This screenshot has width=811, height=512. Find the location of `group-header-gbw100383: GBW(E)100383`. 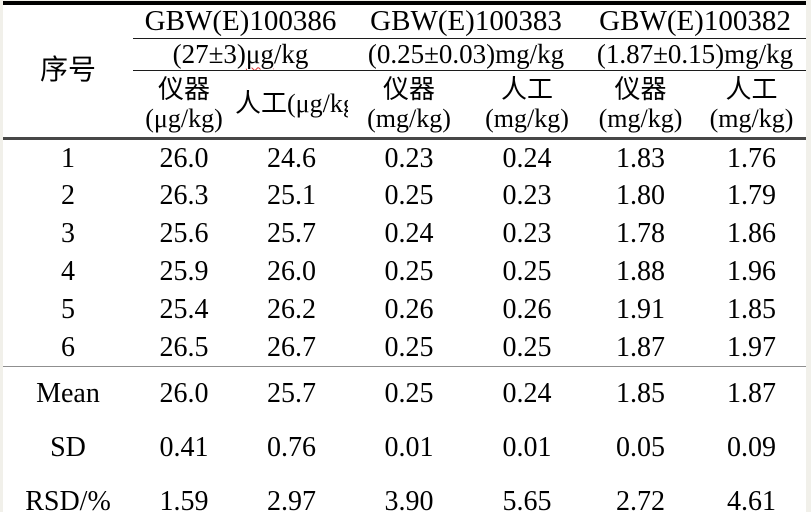

group-header-gbw100383: GBW(E)100383 is located at coordinates (466, 21).